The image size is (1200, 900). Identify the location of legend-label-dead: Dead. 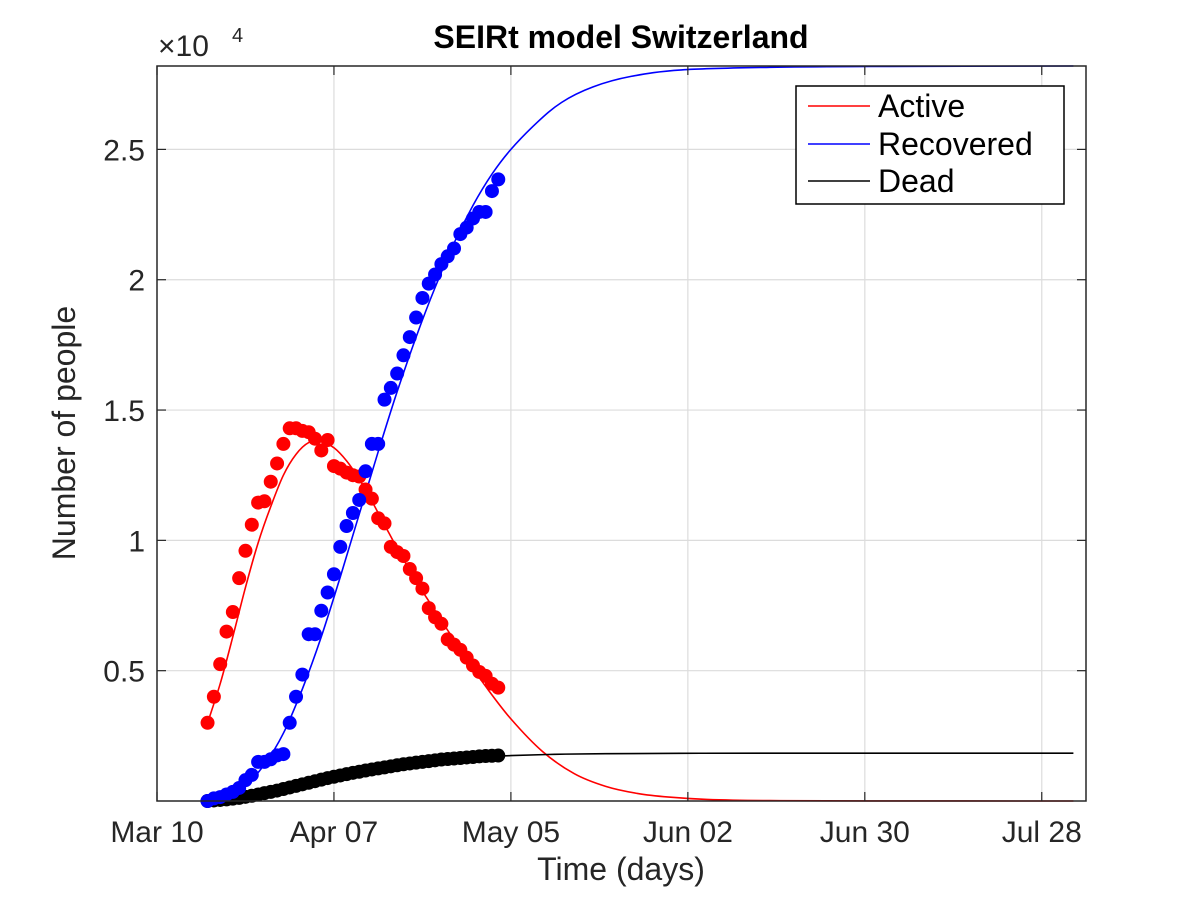
(916, 181).